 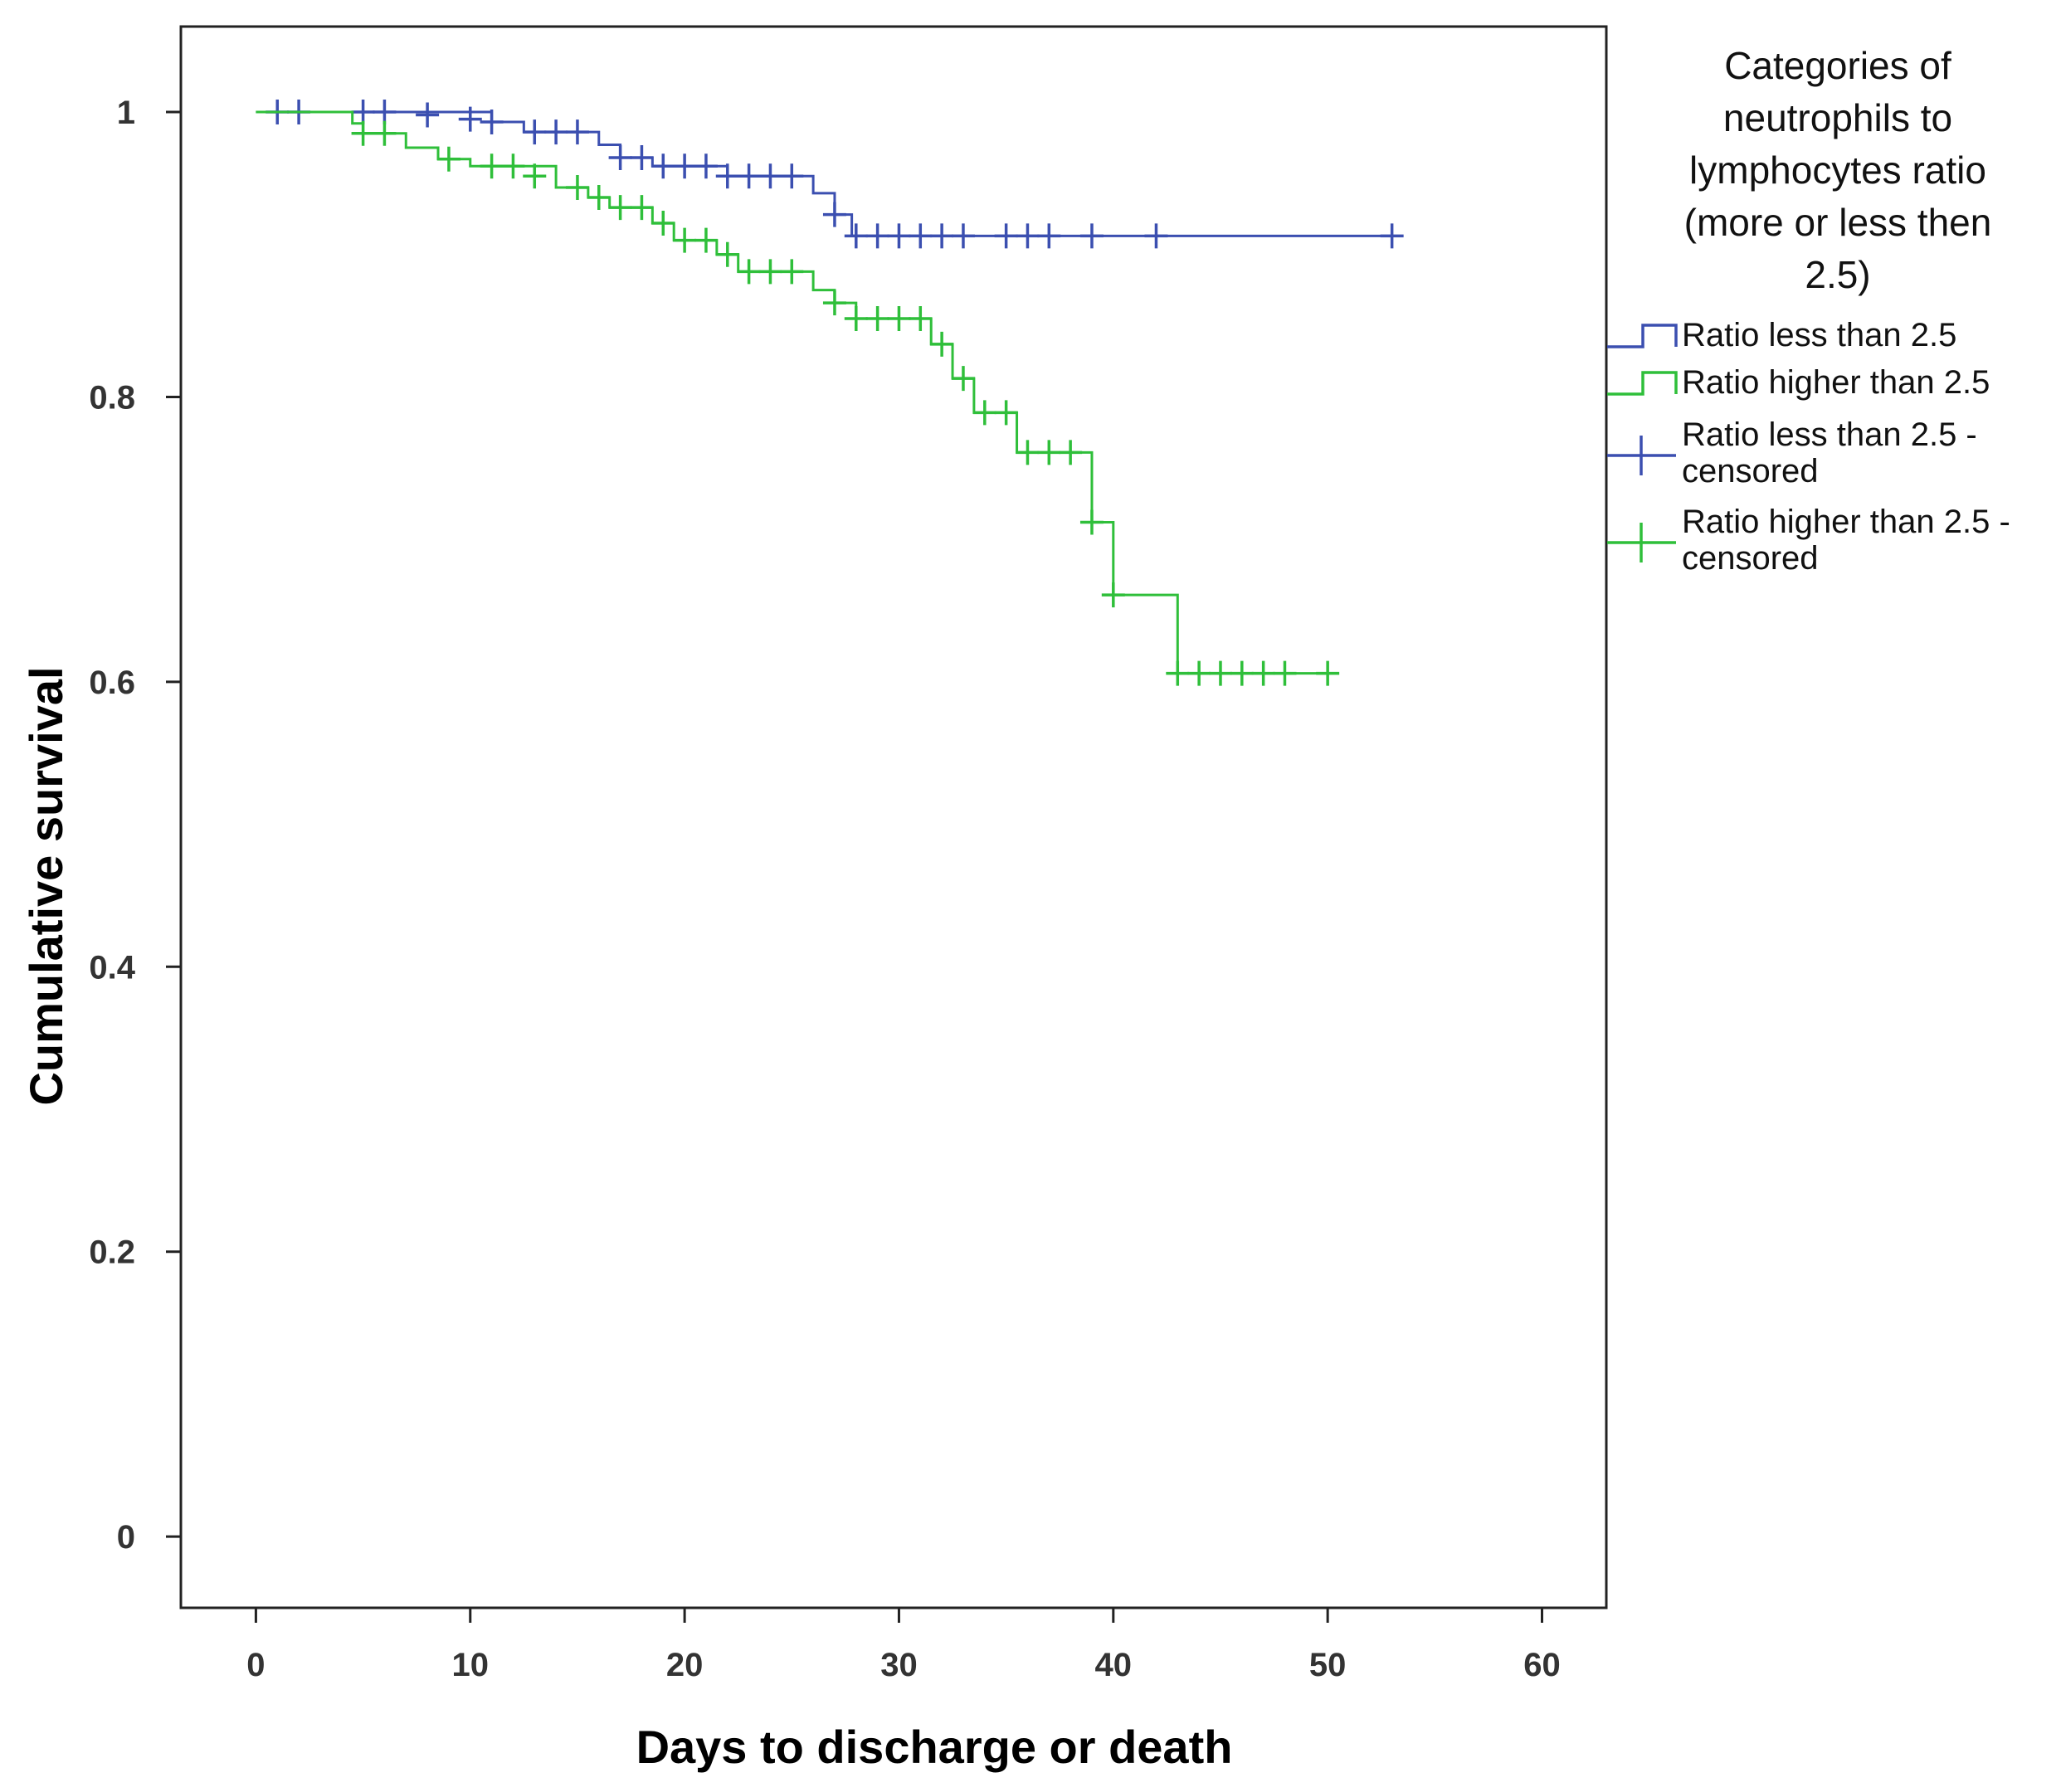 I want to click on legend-title-line: 2.5), so click(x=1837, y=274).